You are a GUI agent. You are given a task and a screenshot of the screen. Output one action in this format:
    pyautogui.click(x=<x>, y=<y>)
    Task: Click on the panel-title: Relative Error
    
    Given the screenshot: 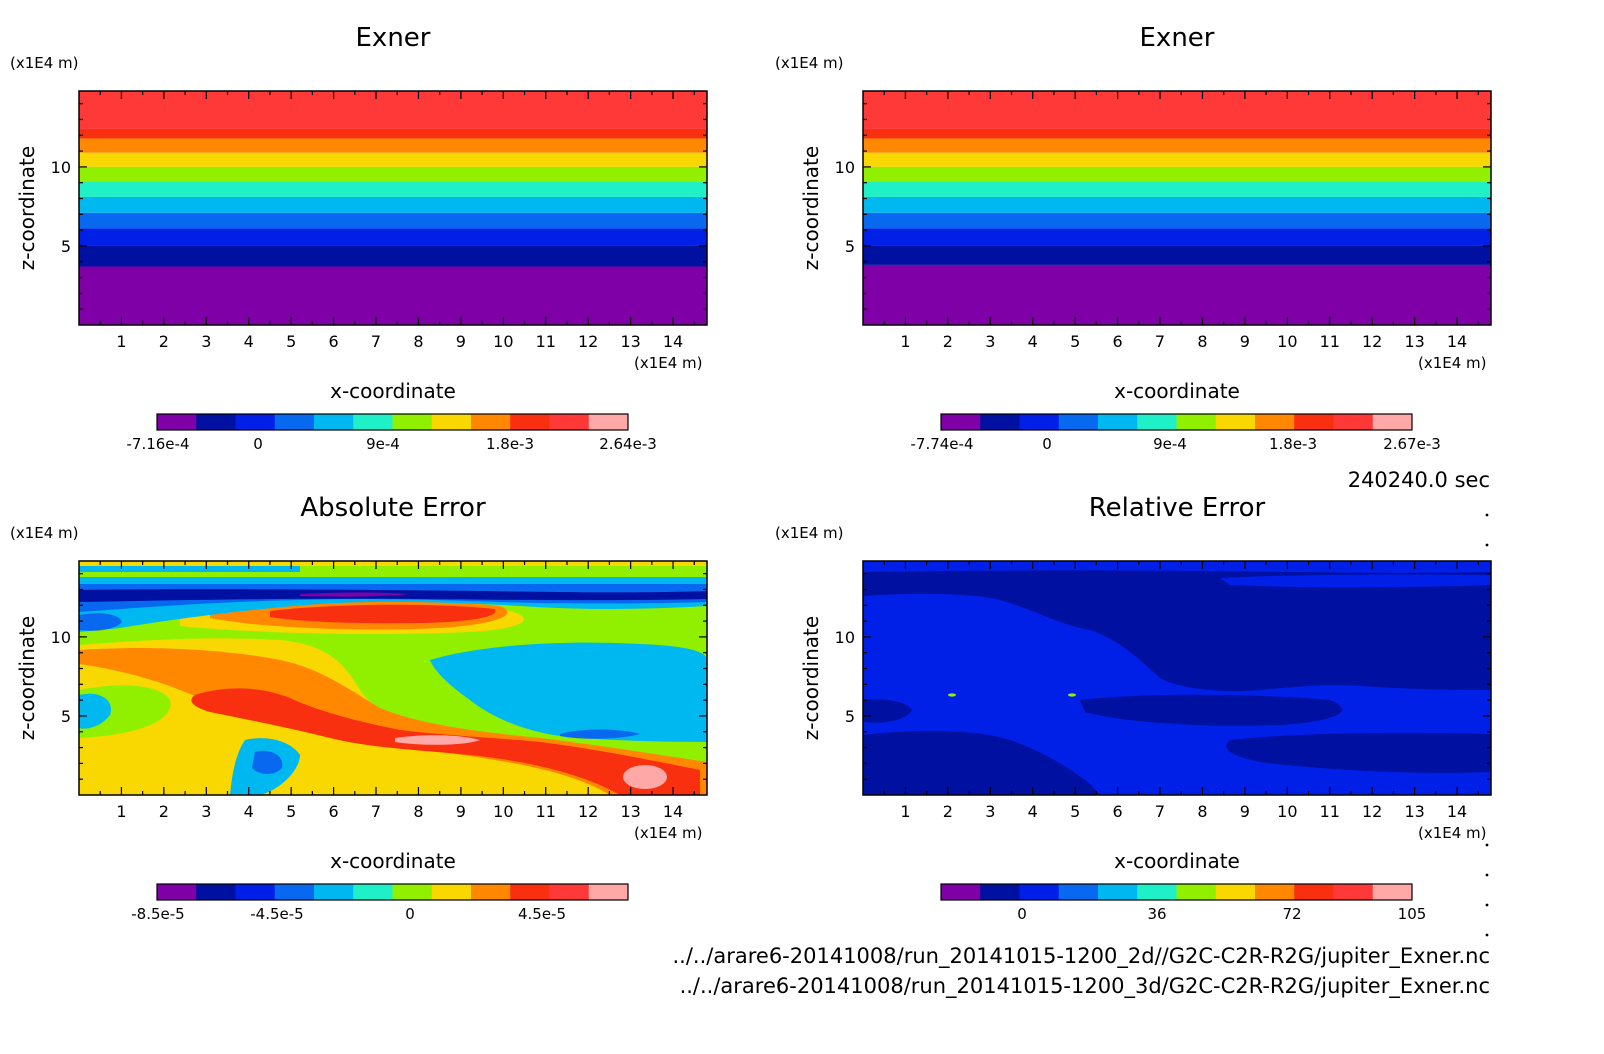 What is the action you would take?
    pyautogui.click(x=1177, y=508)
    